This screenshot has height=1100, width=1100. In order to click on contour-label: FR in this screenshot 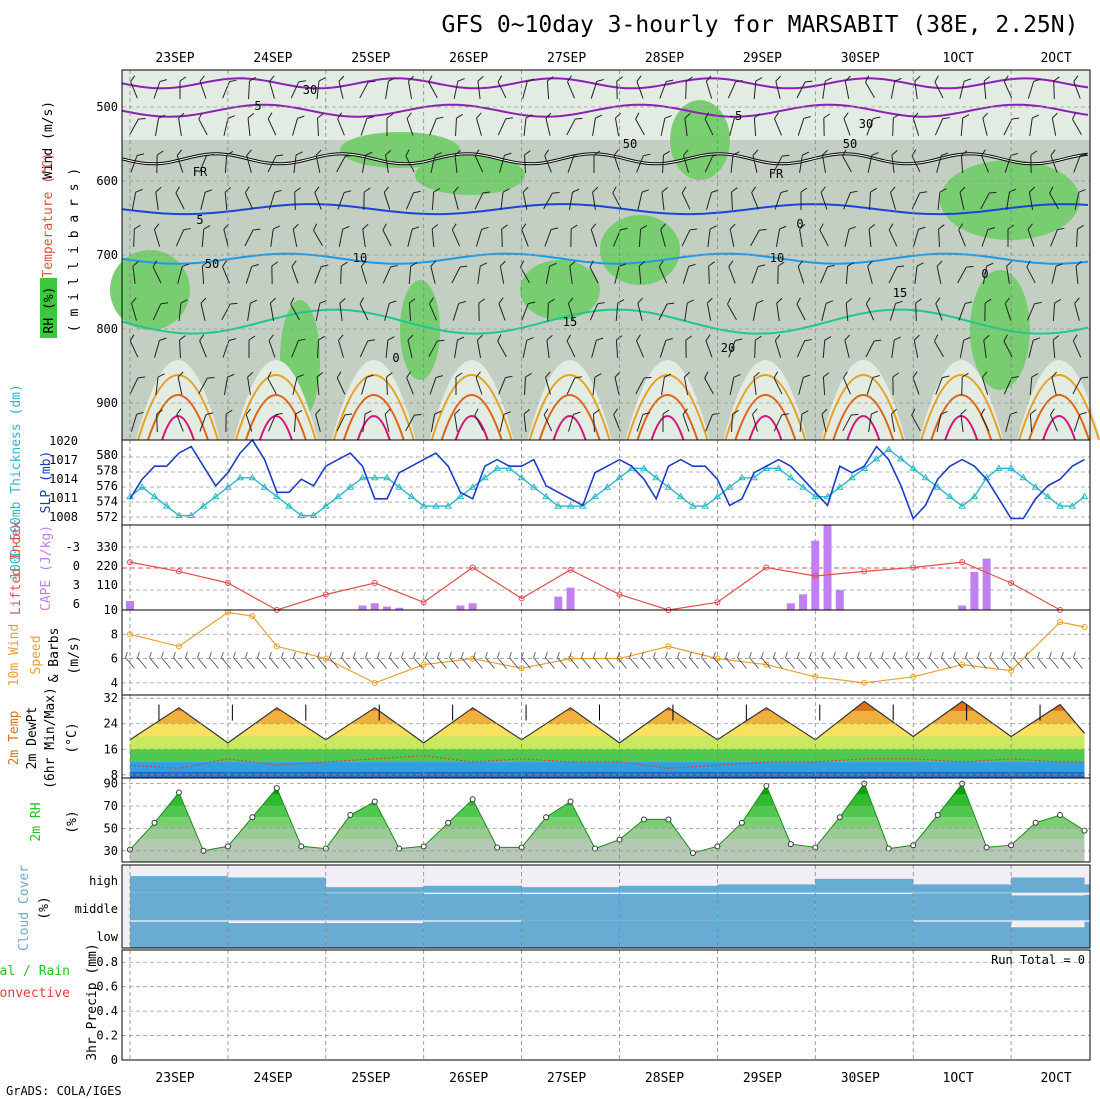, I will do `click(776, 174)`.